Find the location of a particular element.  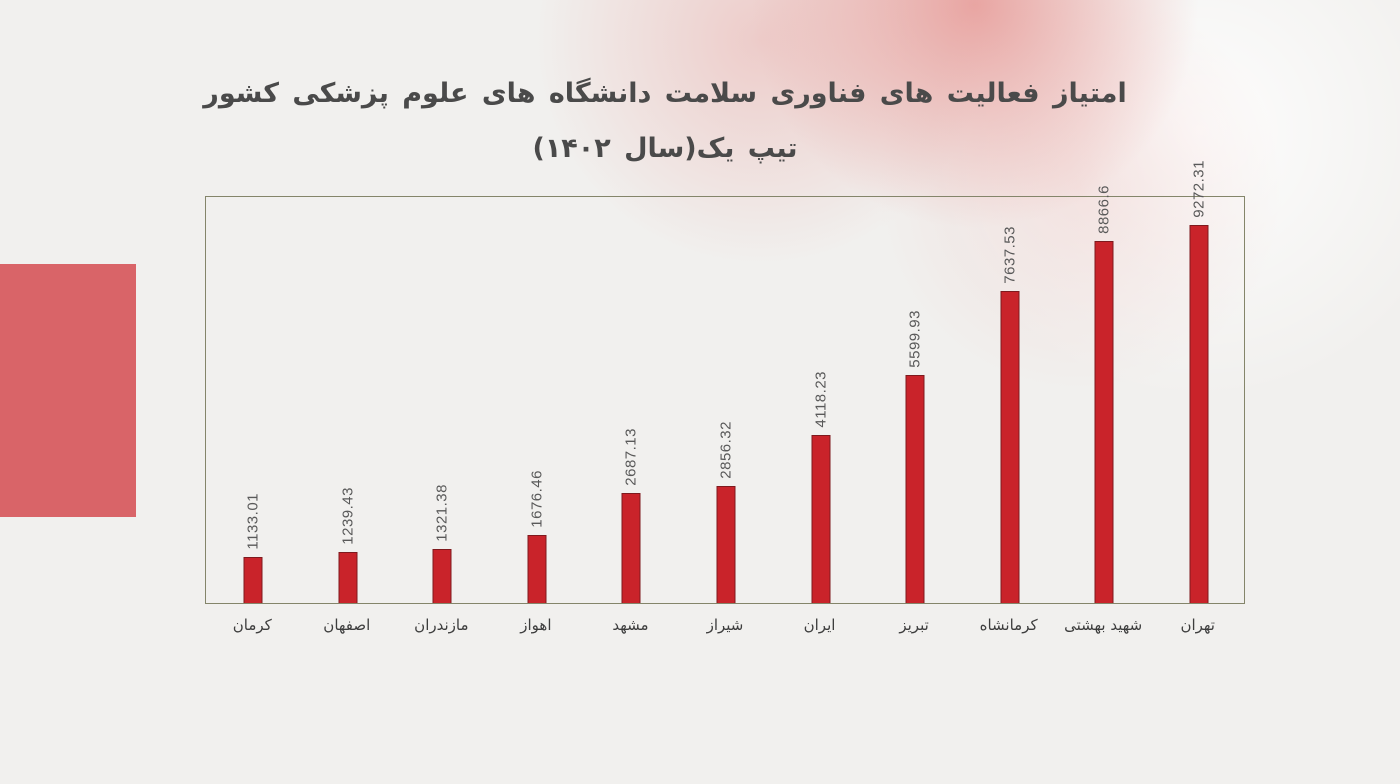

category-label: شیراز is located at coordinates (725, 625).